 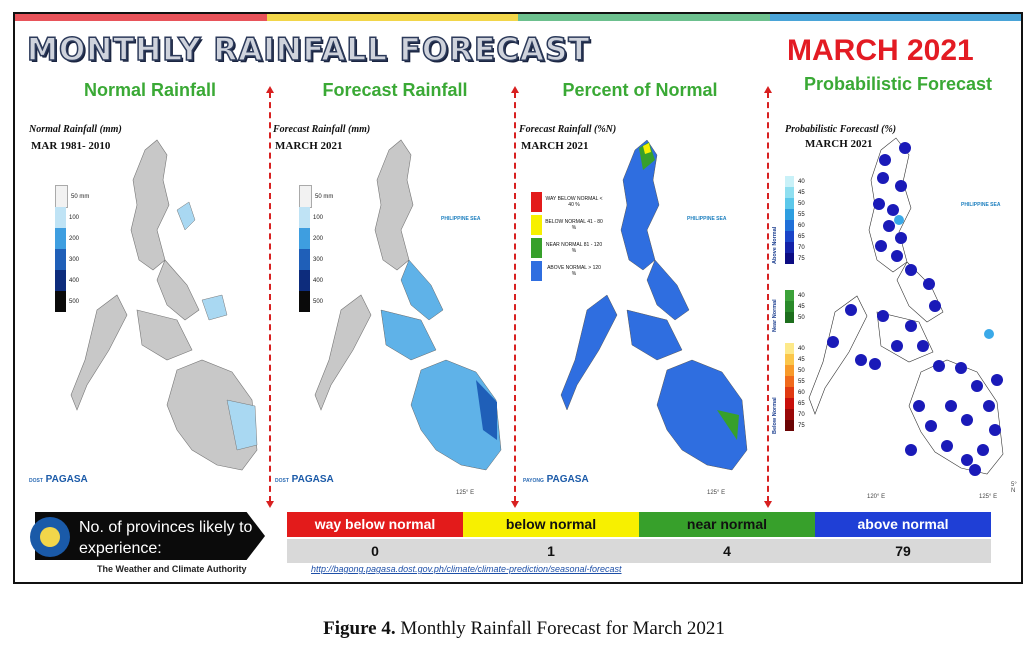 What do you see at coordinates (903, 524) in the screenshot?
I see `category-above: above normal` at bounding box center [903, 524].